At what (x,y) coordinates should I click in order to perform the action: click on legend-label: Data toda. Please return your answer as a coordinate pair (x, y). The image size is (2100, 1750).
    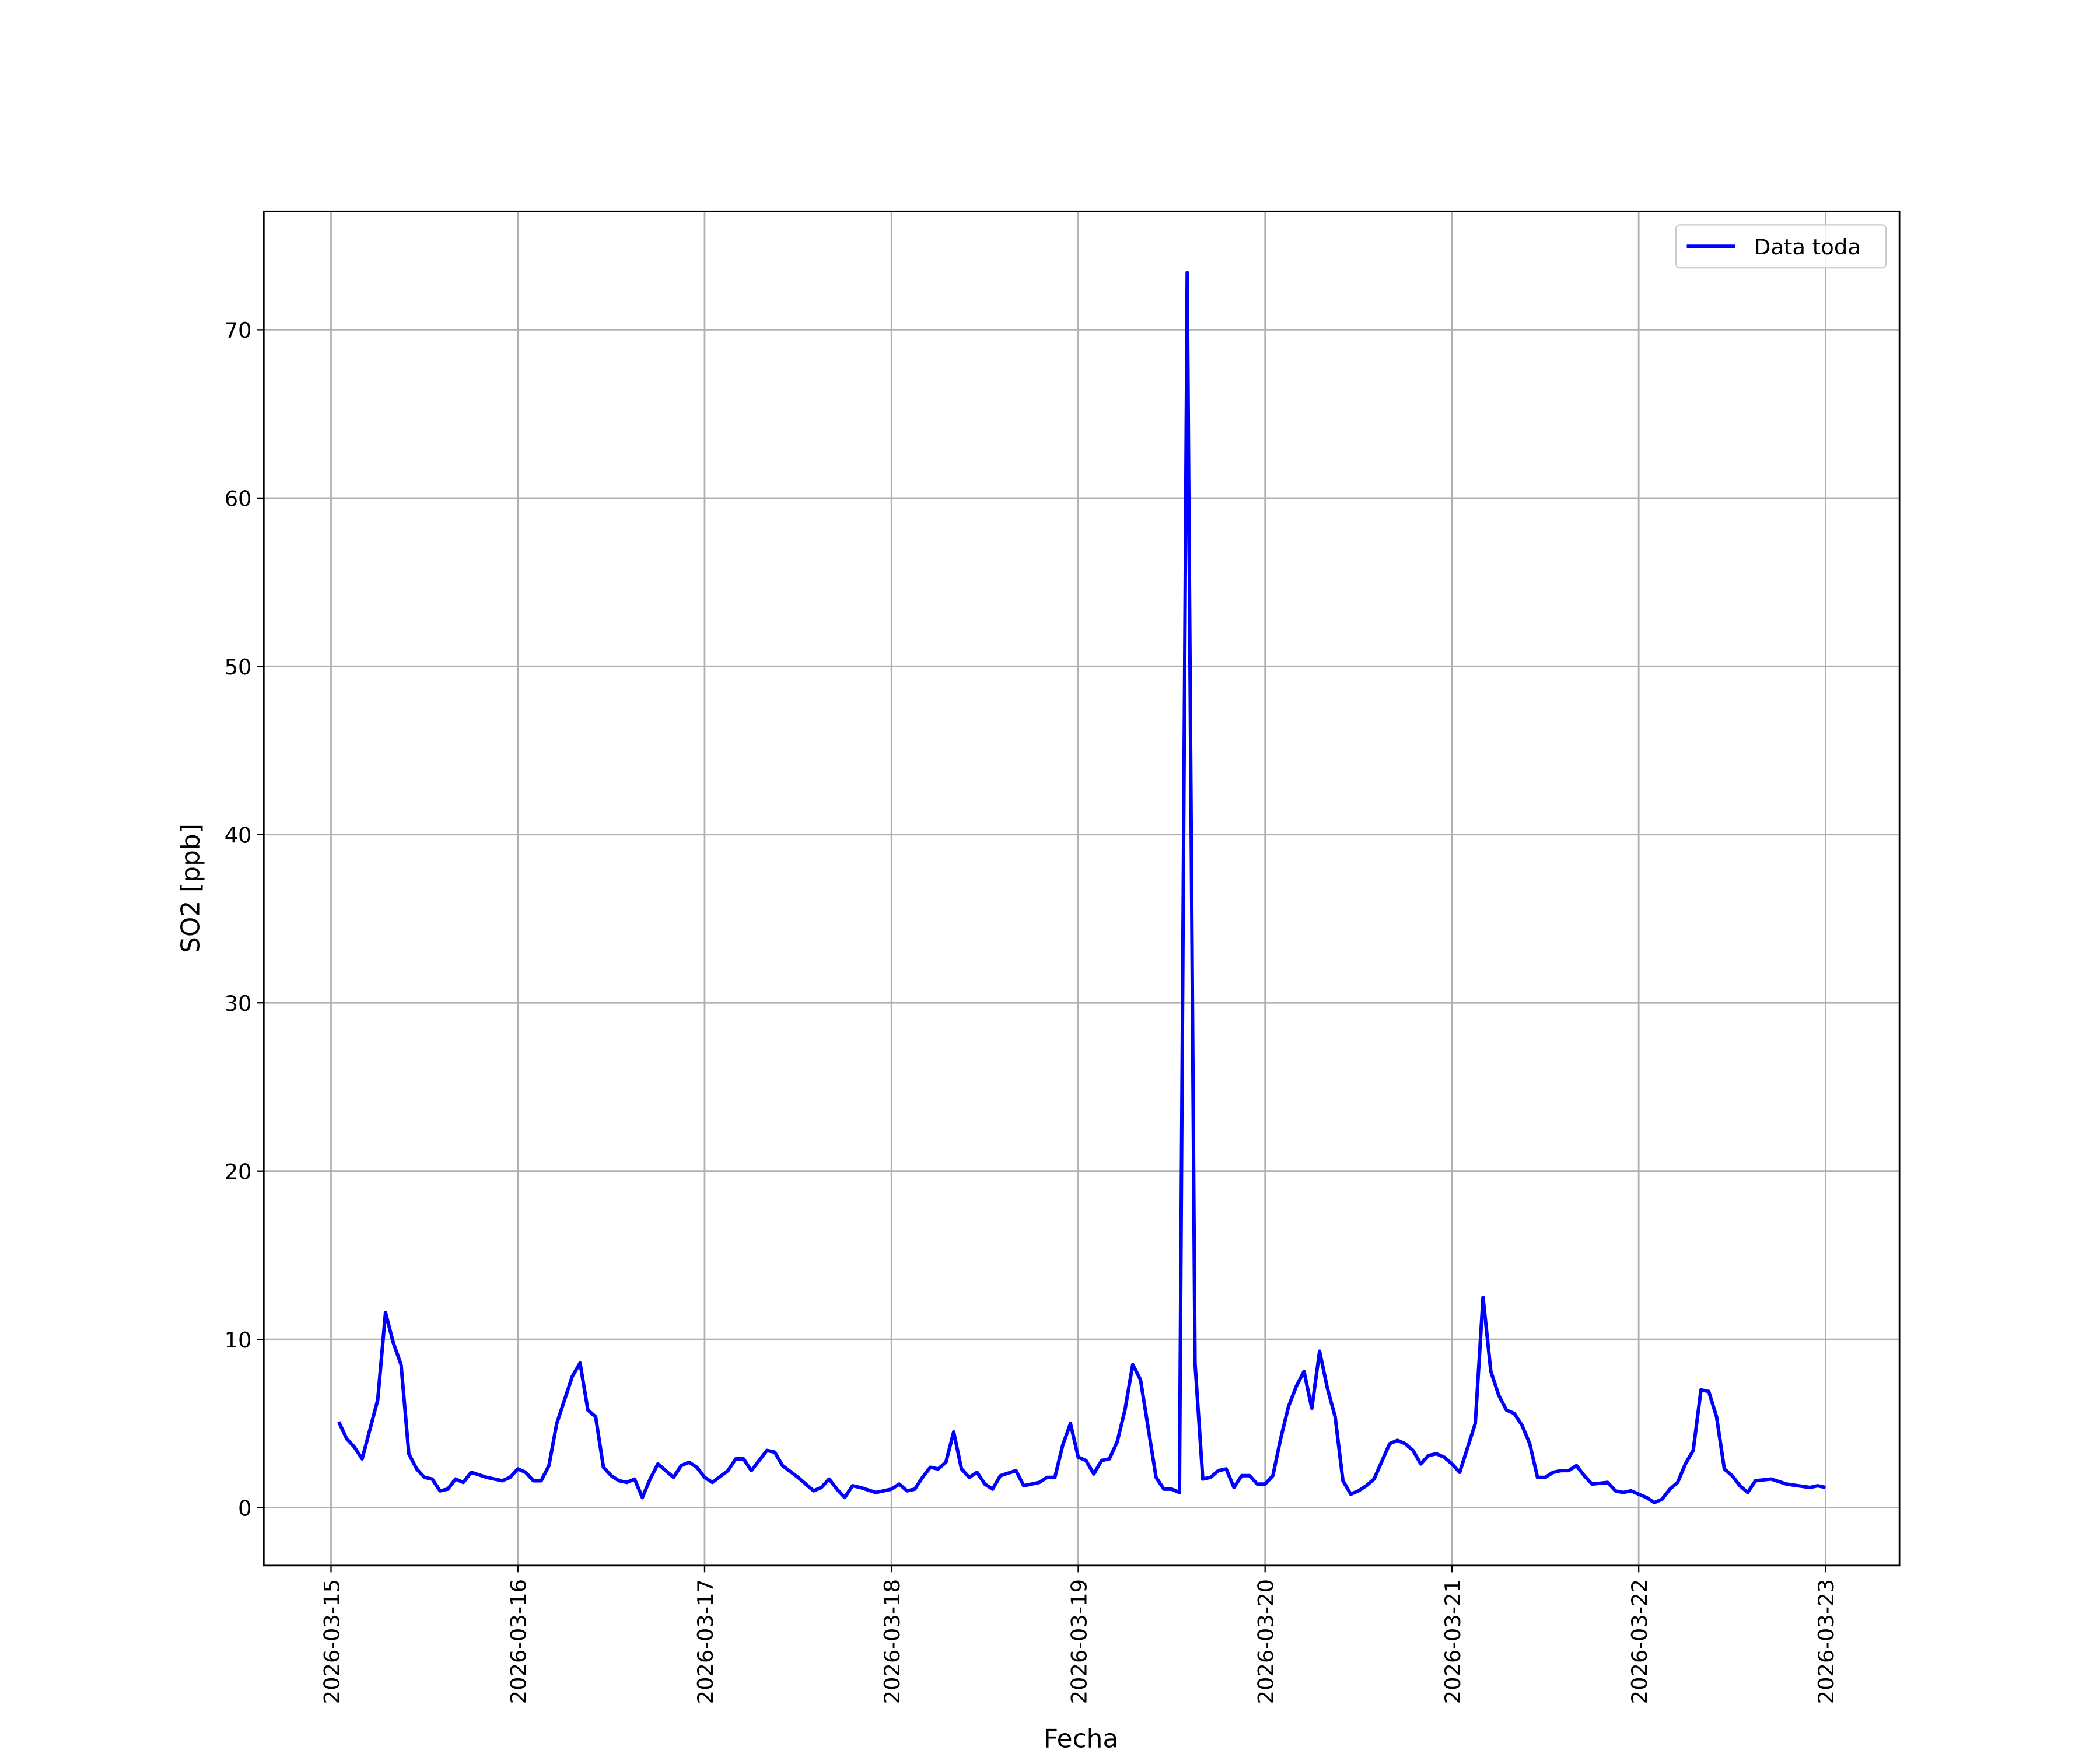
    Looking at the image, I should click on (1807, 247).